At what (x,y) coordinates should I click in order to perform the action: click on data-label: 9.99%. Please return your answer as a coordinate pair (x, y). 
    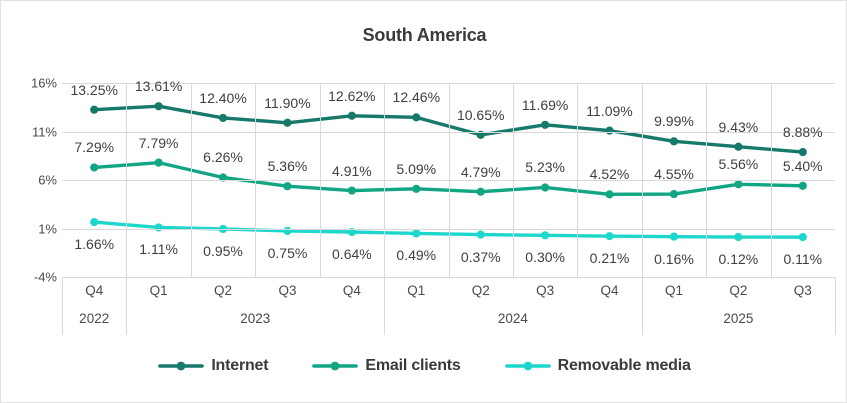
    Looking at the image, I should click on (674, 121).